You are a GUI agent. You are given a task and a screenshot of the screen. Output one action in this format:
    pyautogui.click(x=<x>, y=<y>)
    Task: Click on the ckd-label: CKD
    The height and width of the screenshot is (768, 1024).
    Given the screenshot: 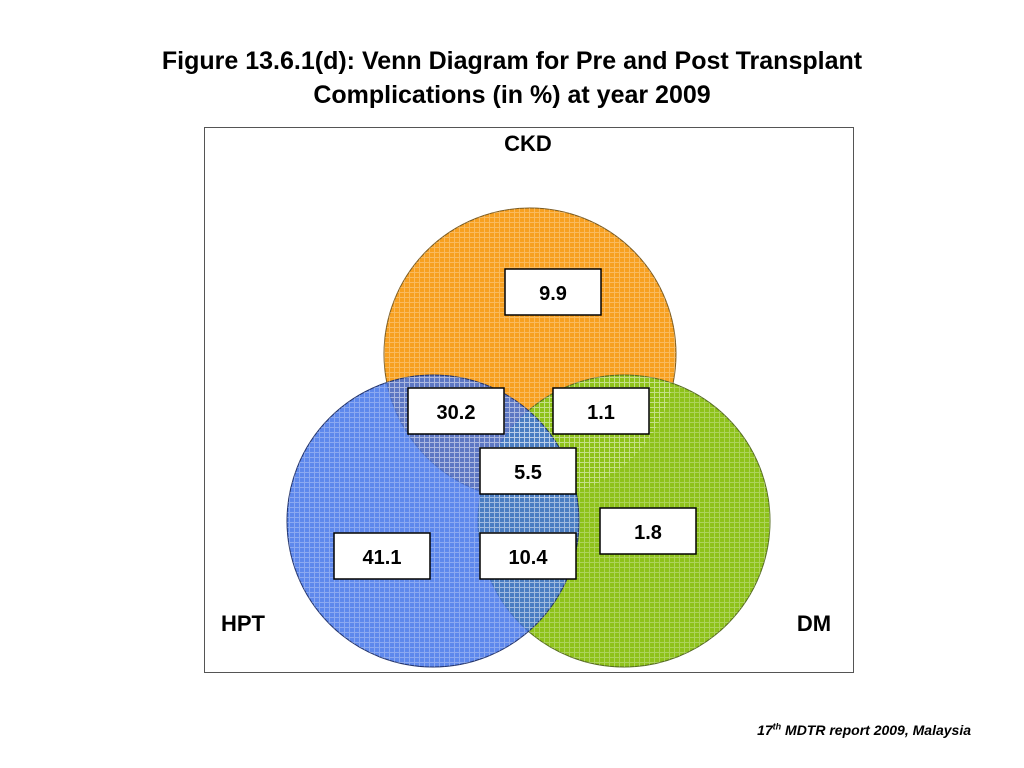 What is the action you would take?
    pyautogui.click(x=528, y=143)
    